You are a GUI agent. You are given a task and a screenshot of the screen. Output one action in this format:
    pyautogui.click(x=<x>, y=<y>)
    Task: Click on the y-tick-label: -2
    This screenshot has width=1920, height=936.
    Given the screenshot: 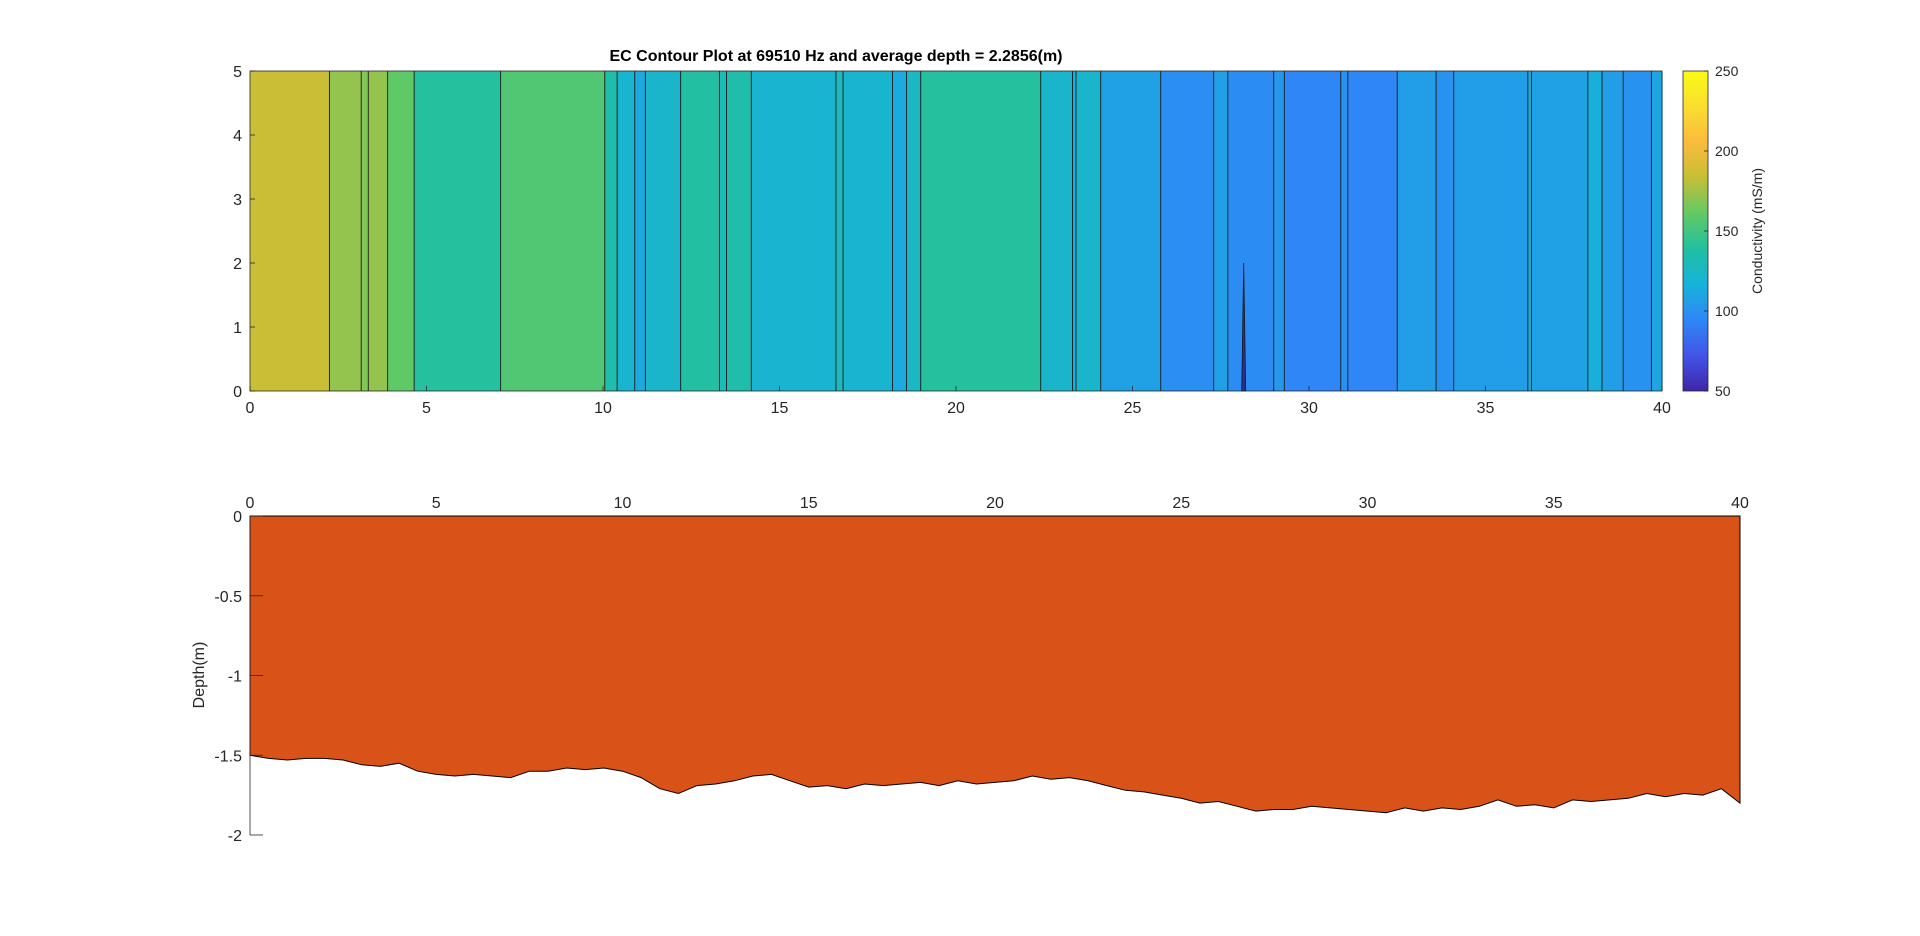 What is the action you would take?
    pyautogui.click(x=235, y=836)
    